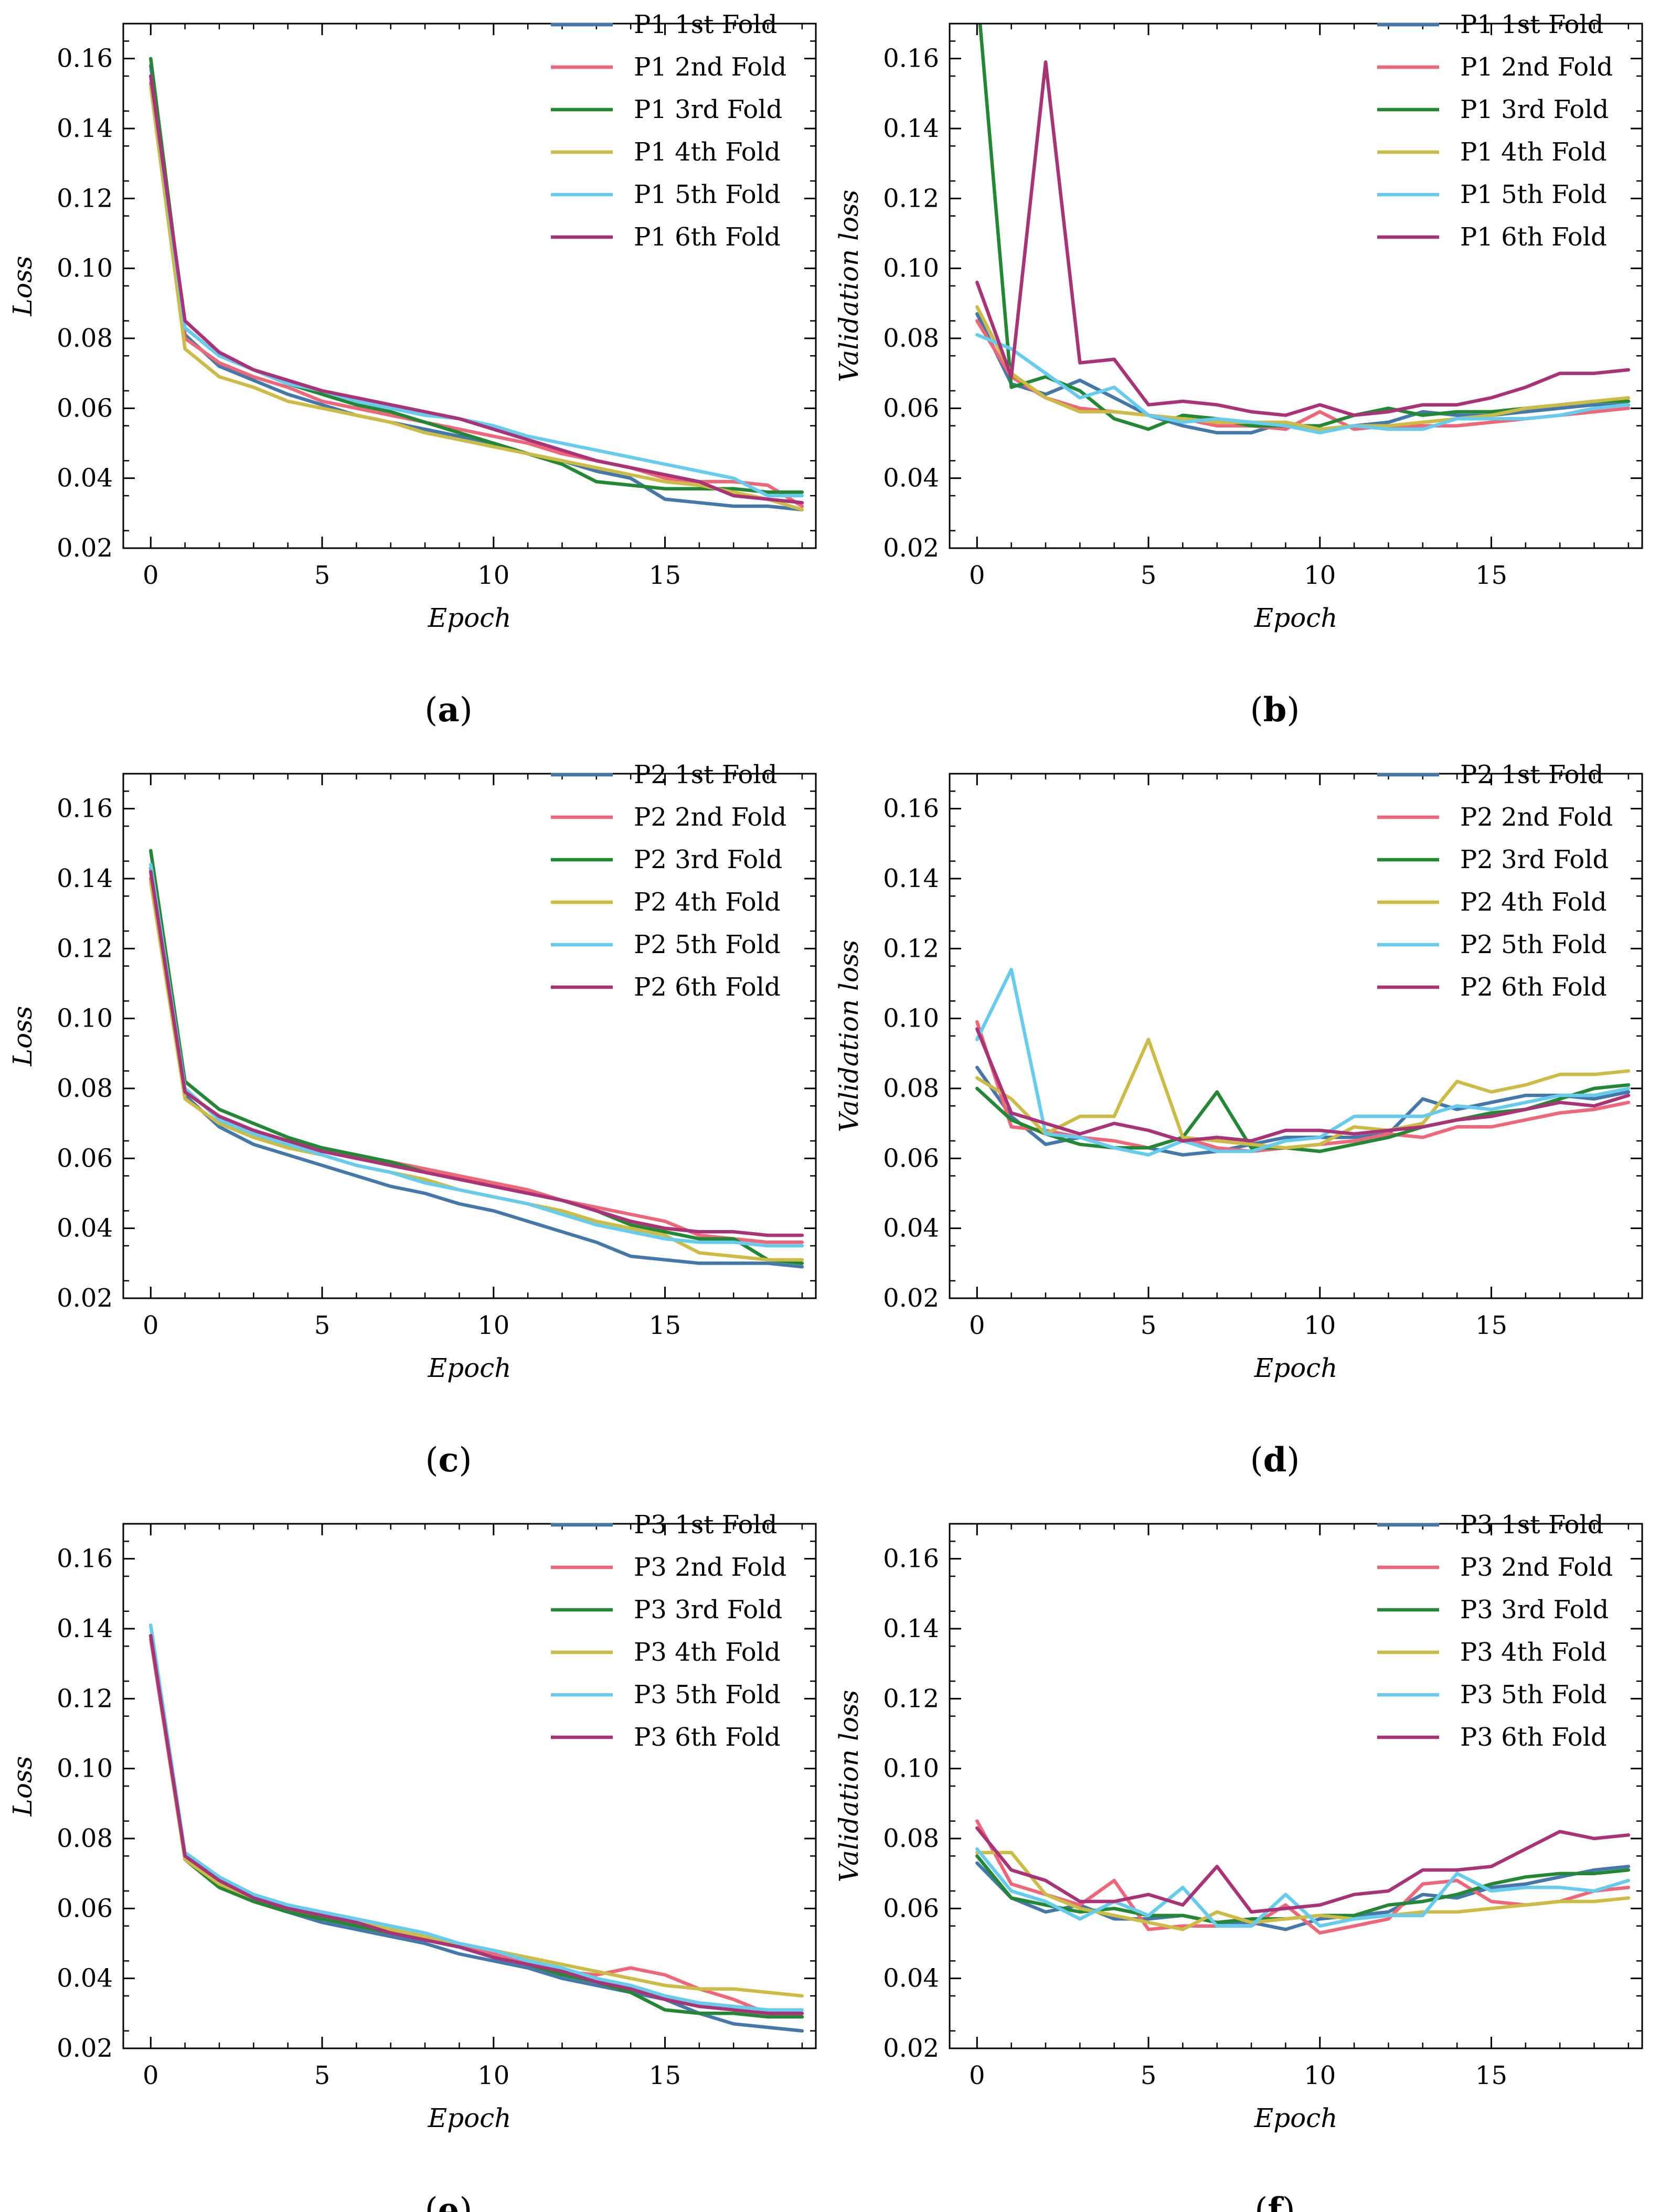 Image resolution: width=1660 pixels, height=2212 pixels. Describe the element at coordinates (705, 1525) in the screenshot. I see `legend-label-1: P3 1st Fold` at that location.